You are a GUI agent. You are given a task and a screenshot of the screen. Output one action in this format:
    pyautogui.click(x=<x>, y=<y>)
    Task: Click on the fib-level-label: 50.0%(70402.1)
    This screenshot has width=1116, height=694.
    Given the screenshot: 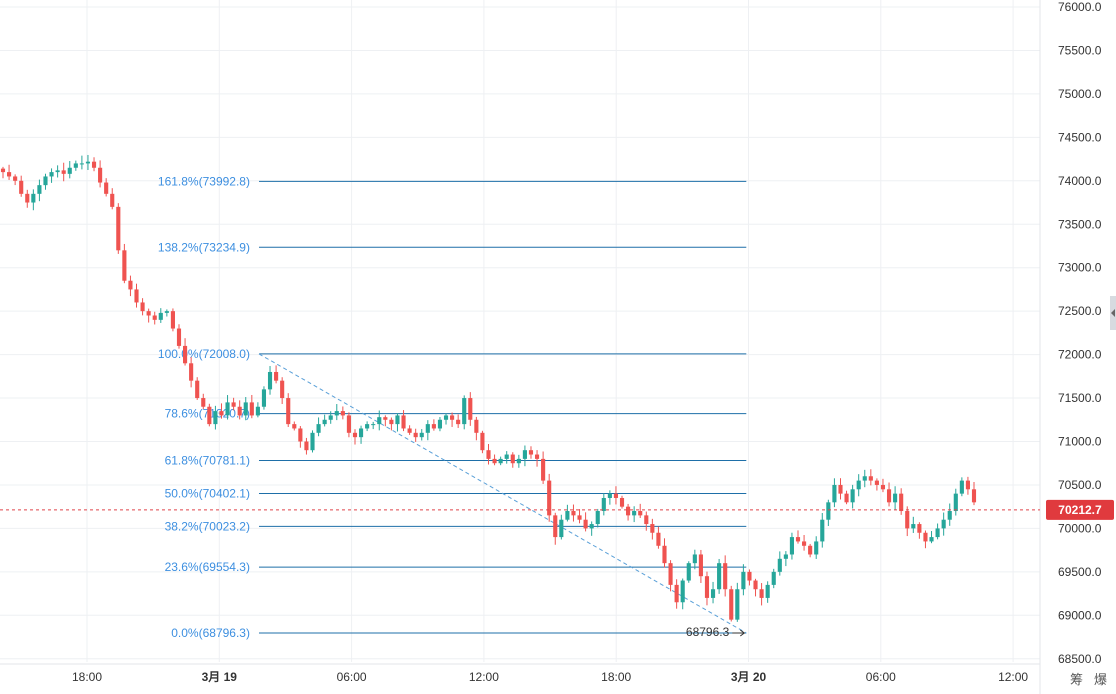 What is the action you would take?
    pyautogui.click(x=207, y=493)
    